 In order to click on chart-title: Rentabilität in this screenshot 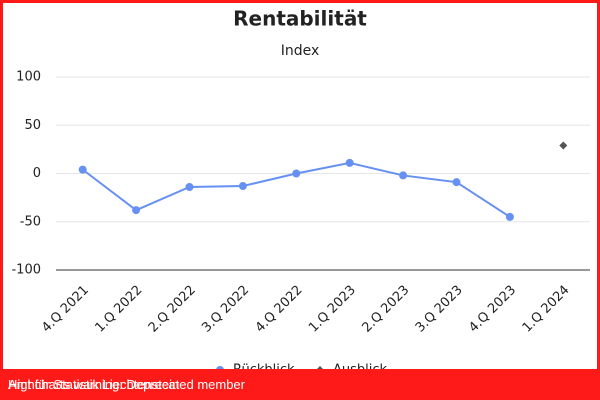, I will do `click(300, 19)`.